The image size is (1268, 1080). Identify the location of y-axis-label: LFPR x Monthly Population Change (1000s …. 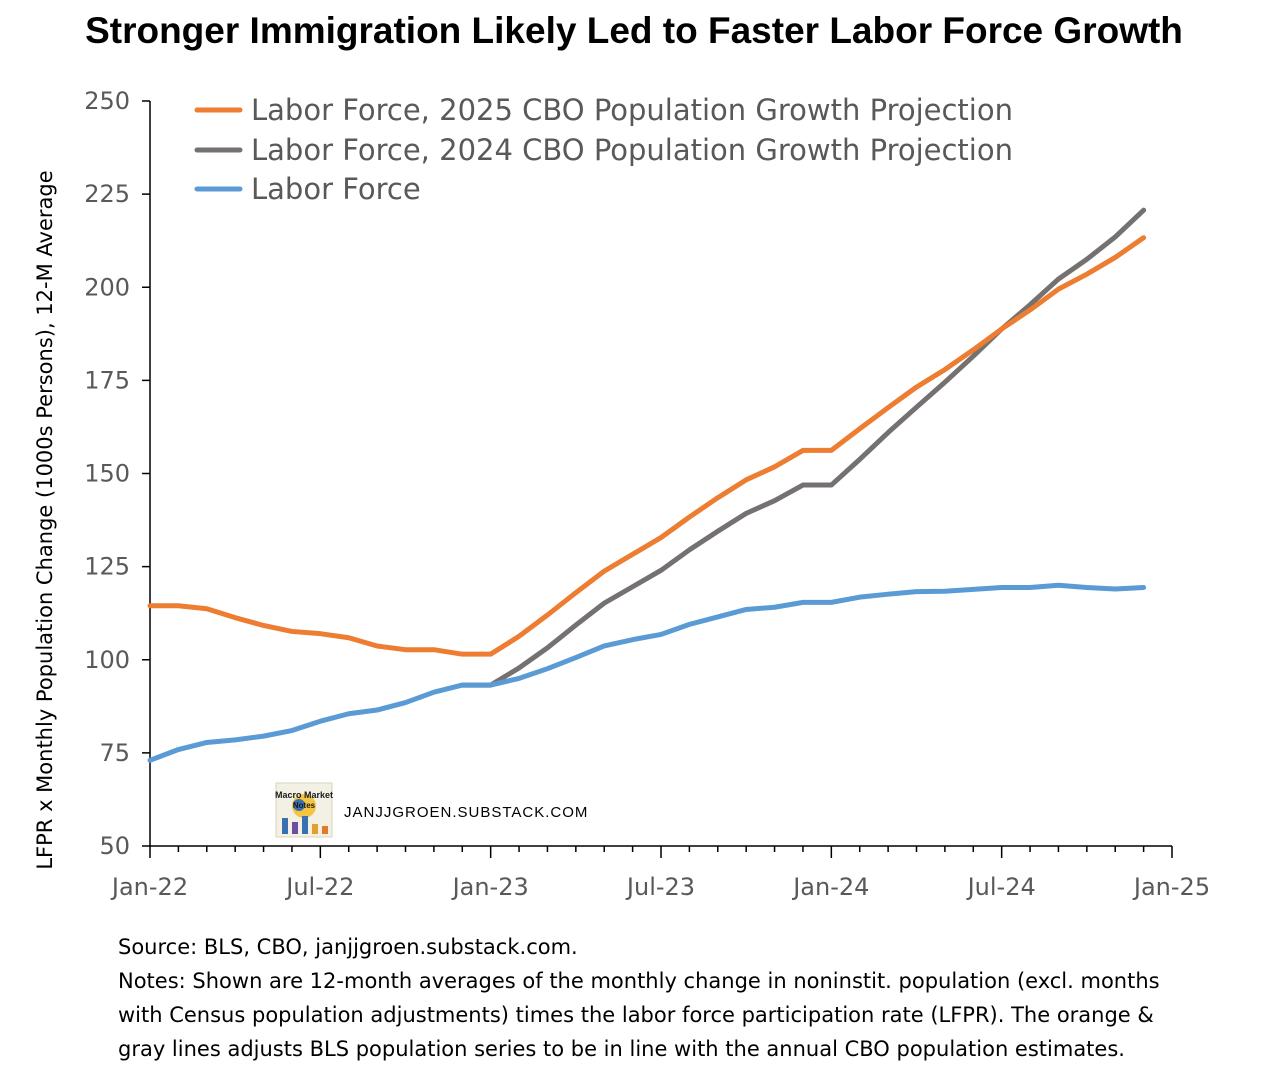
(45, 519).